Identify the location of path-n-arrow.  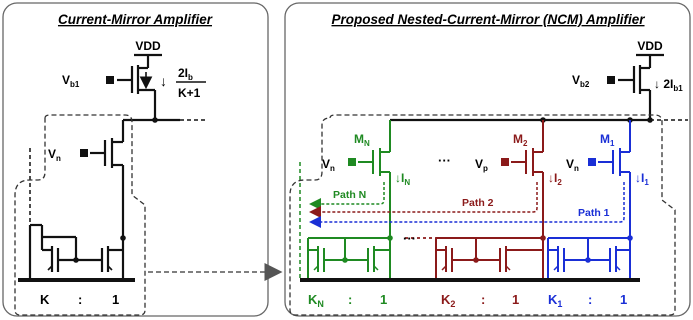
(347, 196).